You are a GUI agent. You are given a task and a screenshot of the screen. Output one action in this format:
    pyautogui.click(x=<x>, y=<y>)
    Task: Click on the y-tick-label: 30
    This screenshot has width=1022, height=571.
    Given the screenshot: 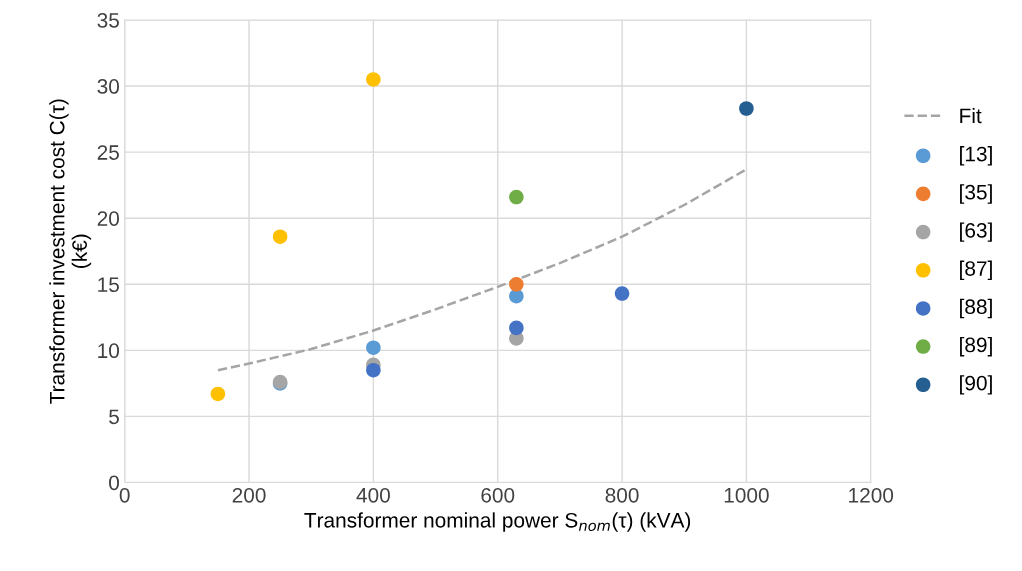 What is the action you would take?
    pyautogui.click(x=108, y=86)
    